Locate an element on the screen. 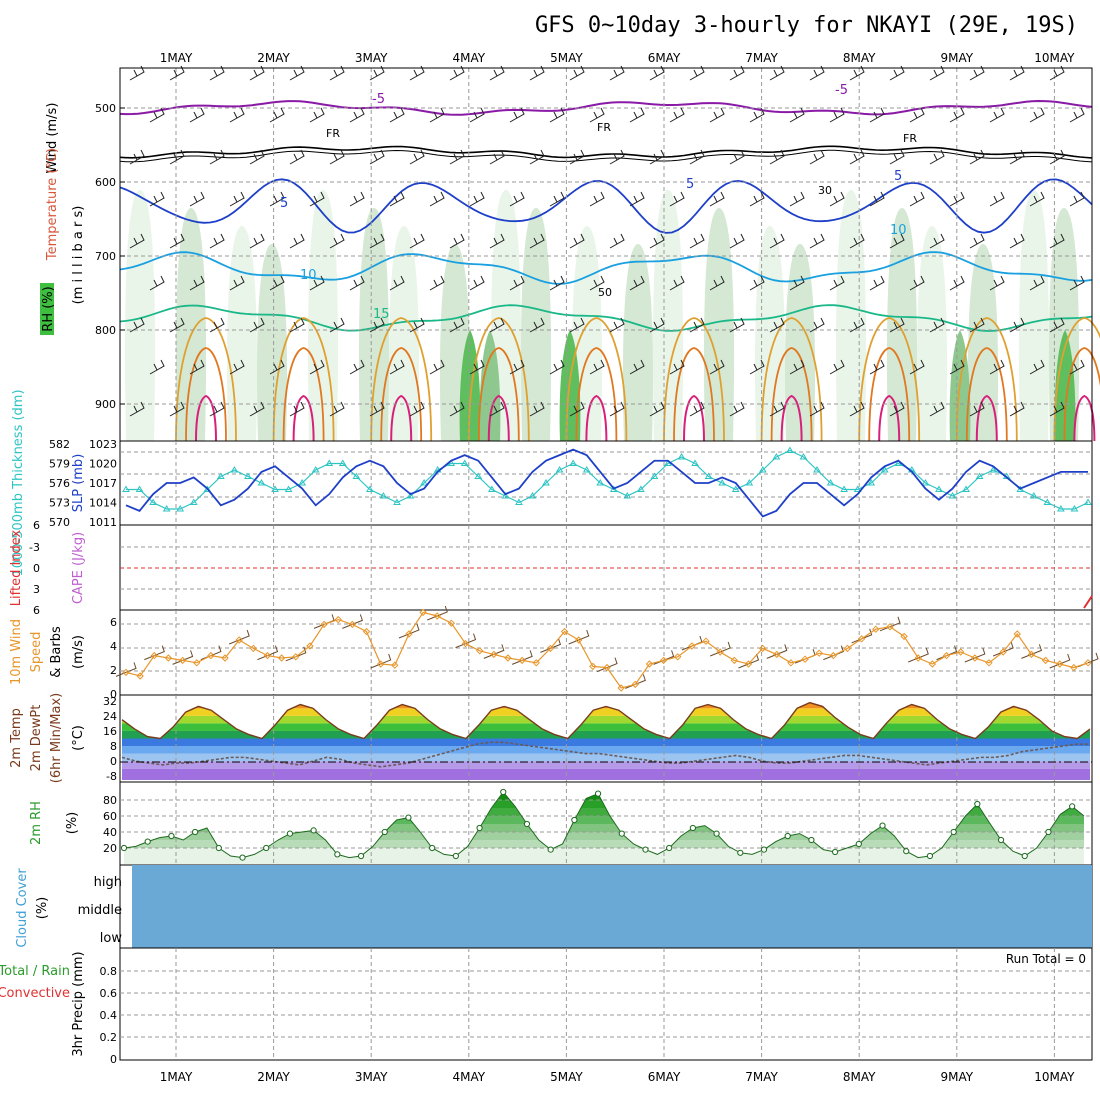 The image size is (1100, 1100). y-tick-label: 20 is located at coordinates (110, 848).